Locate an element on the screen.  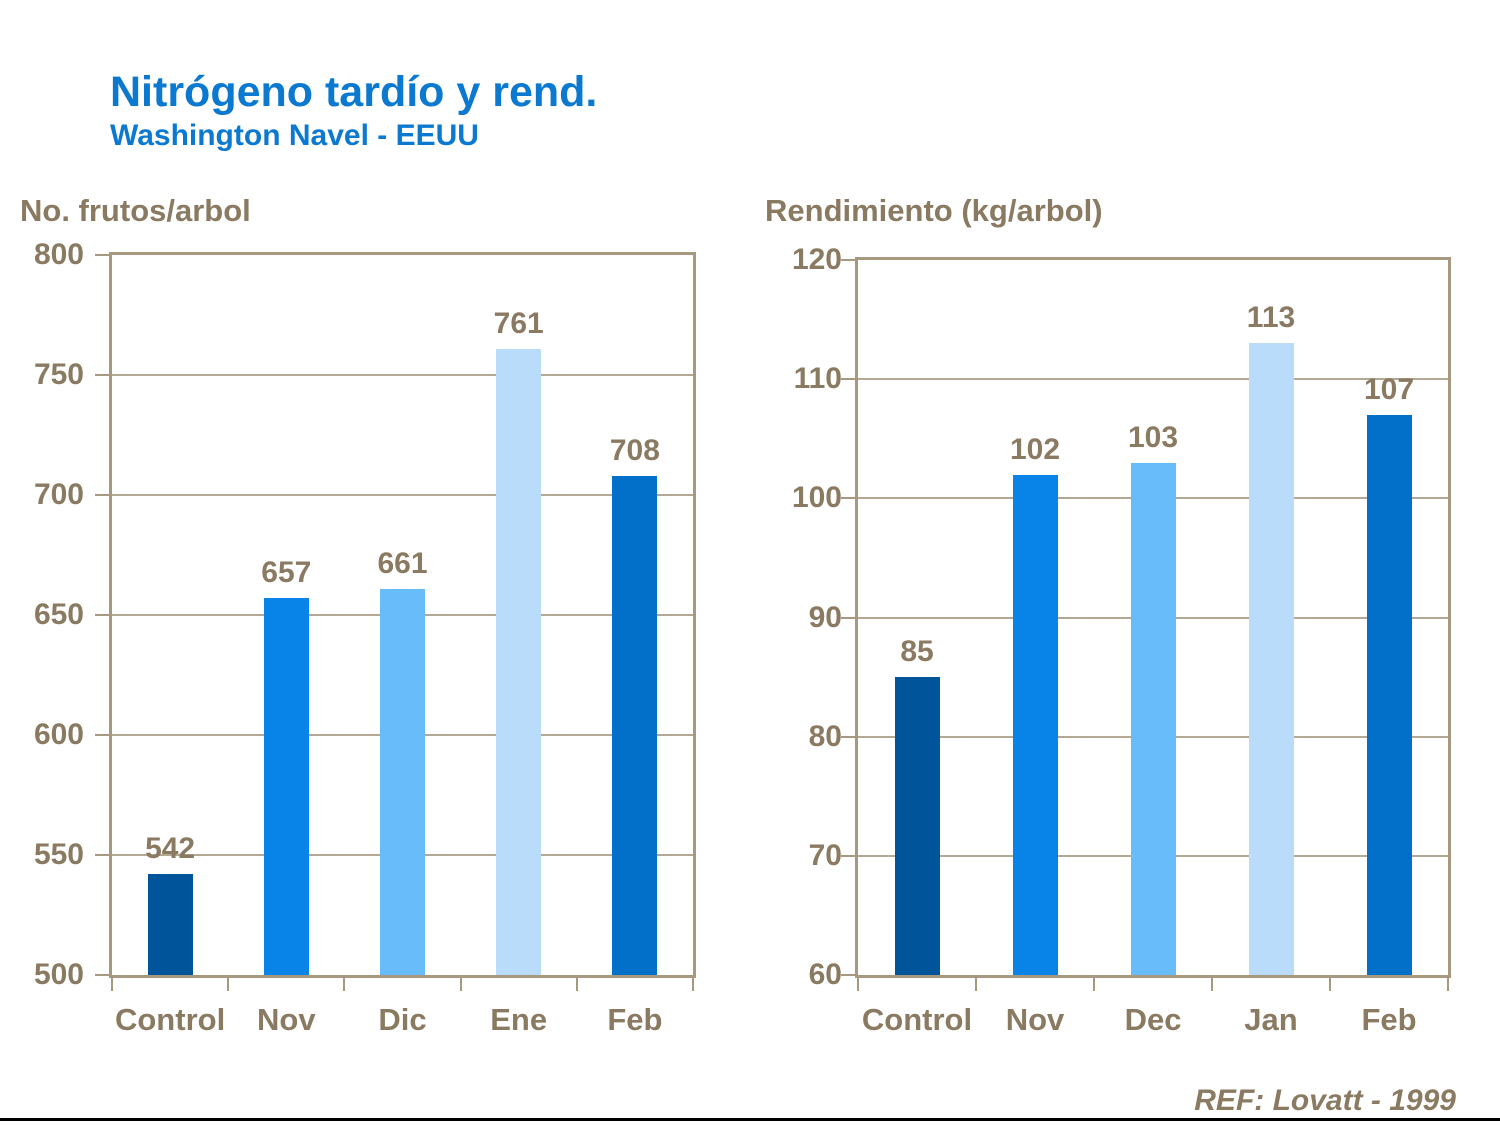
y-axis-tick-label: 90 is located at coordinates (825, 617).